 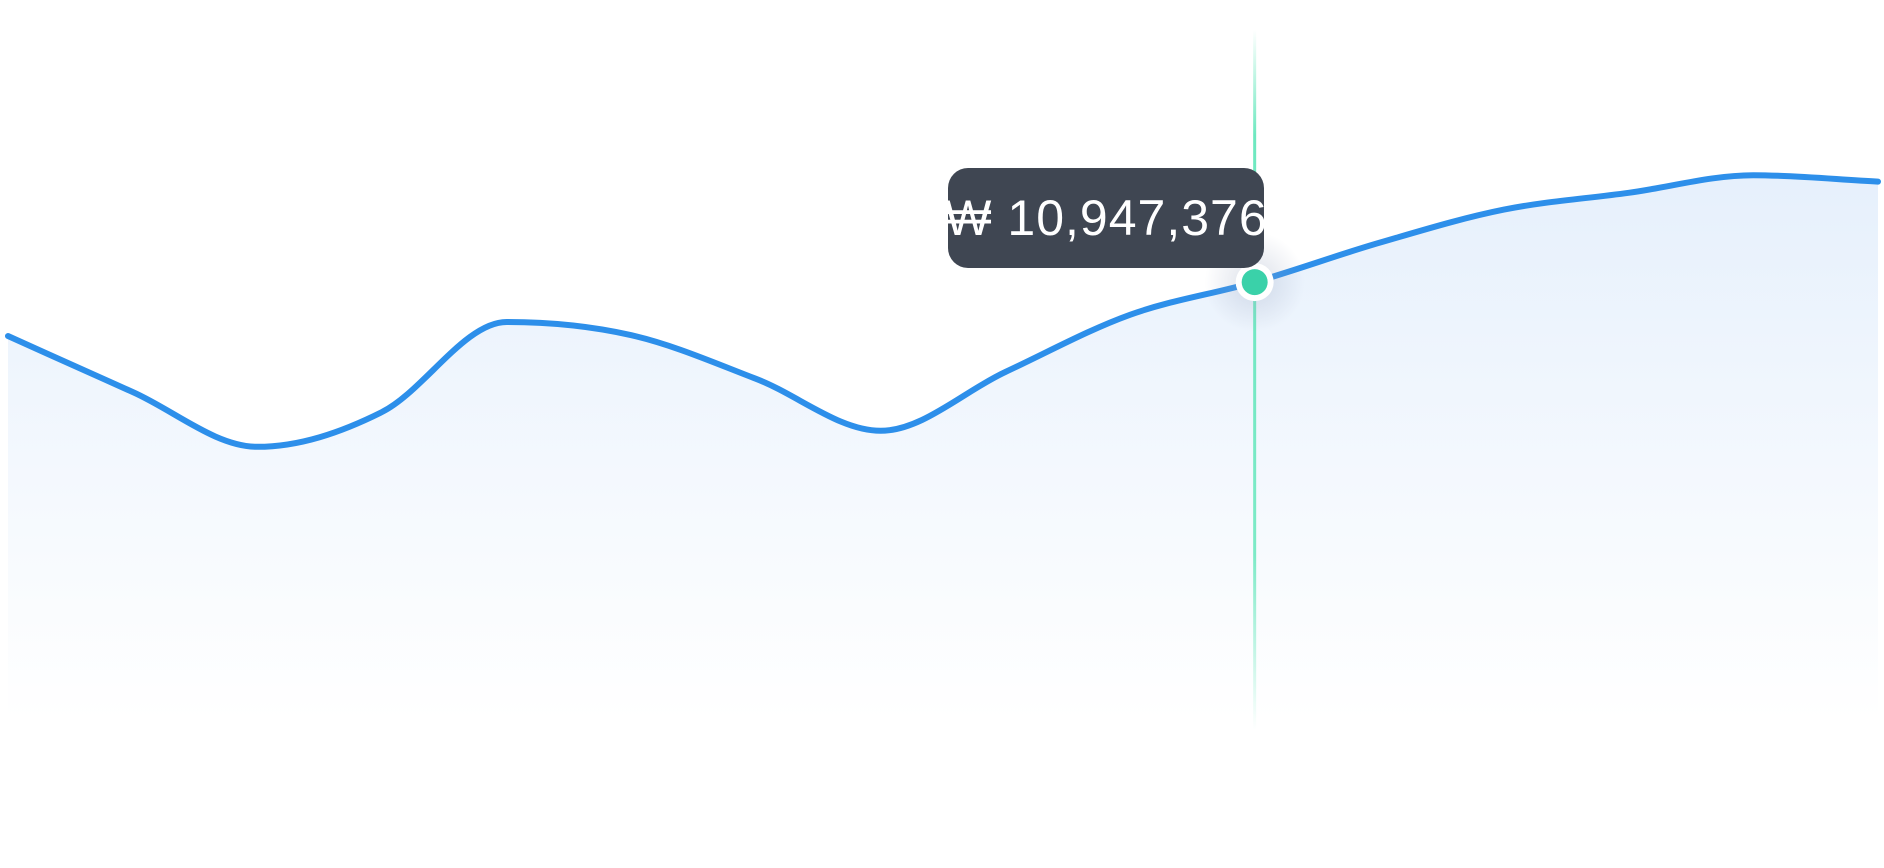 What do you see at coordinates (1254, 282) in the screenshot?
I see `highlight-marker` at bounding box center [1254, 282].